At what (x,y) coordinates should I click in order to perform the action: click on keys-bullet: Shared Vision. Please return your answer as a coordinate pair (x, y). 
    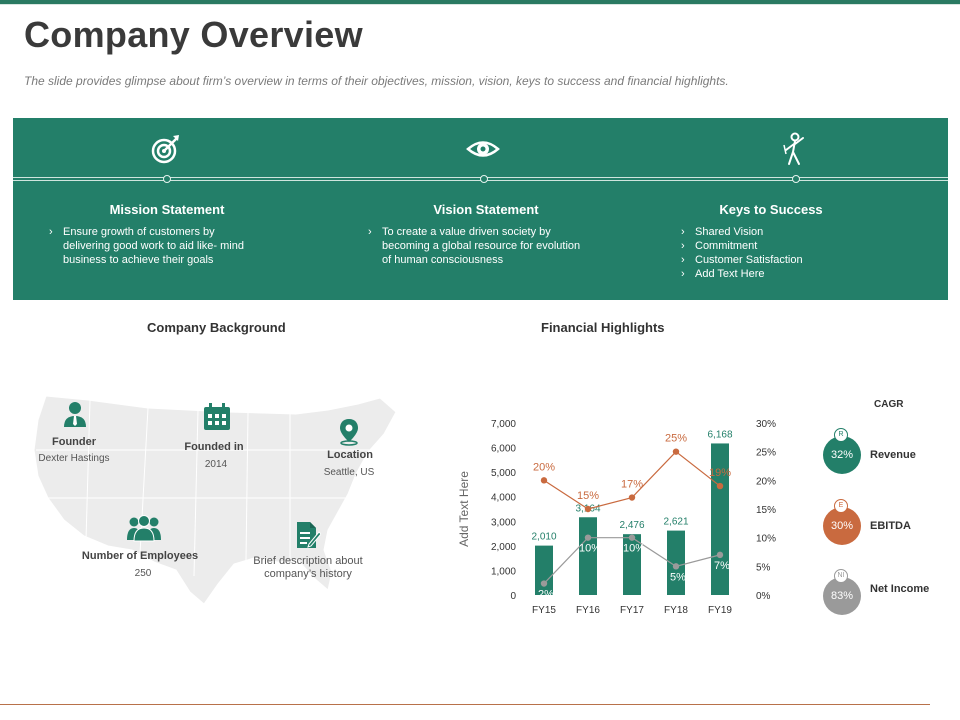
    Looking at the image, I should click on (785, 232).